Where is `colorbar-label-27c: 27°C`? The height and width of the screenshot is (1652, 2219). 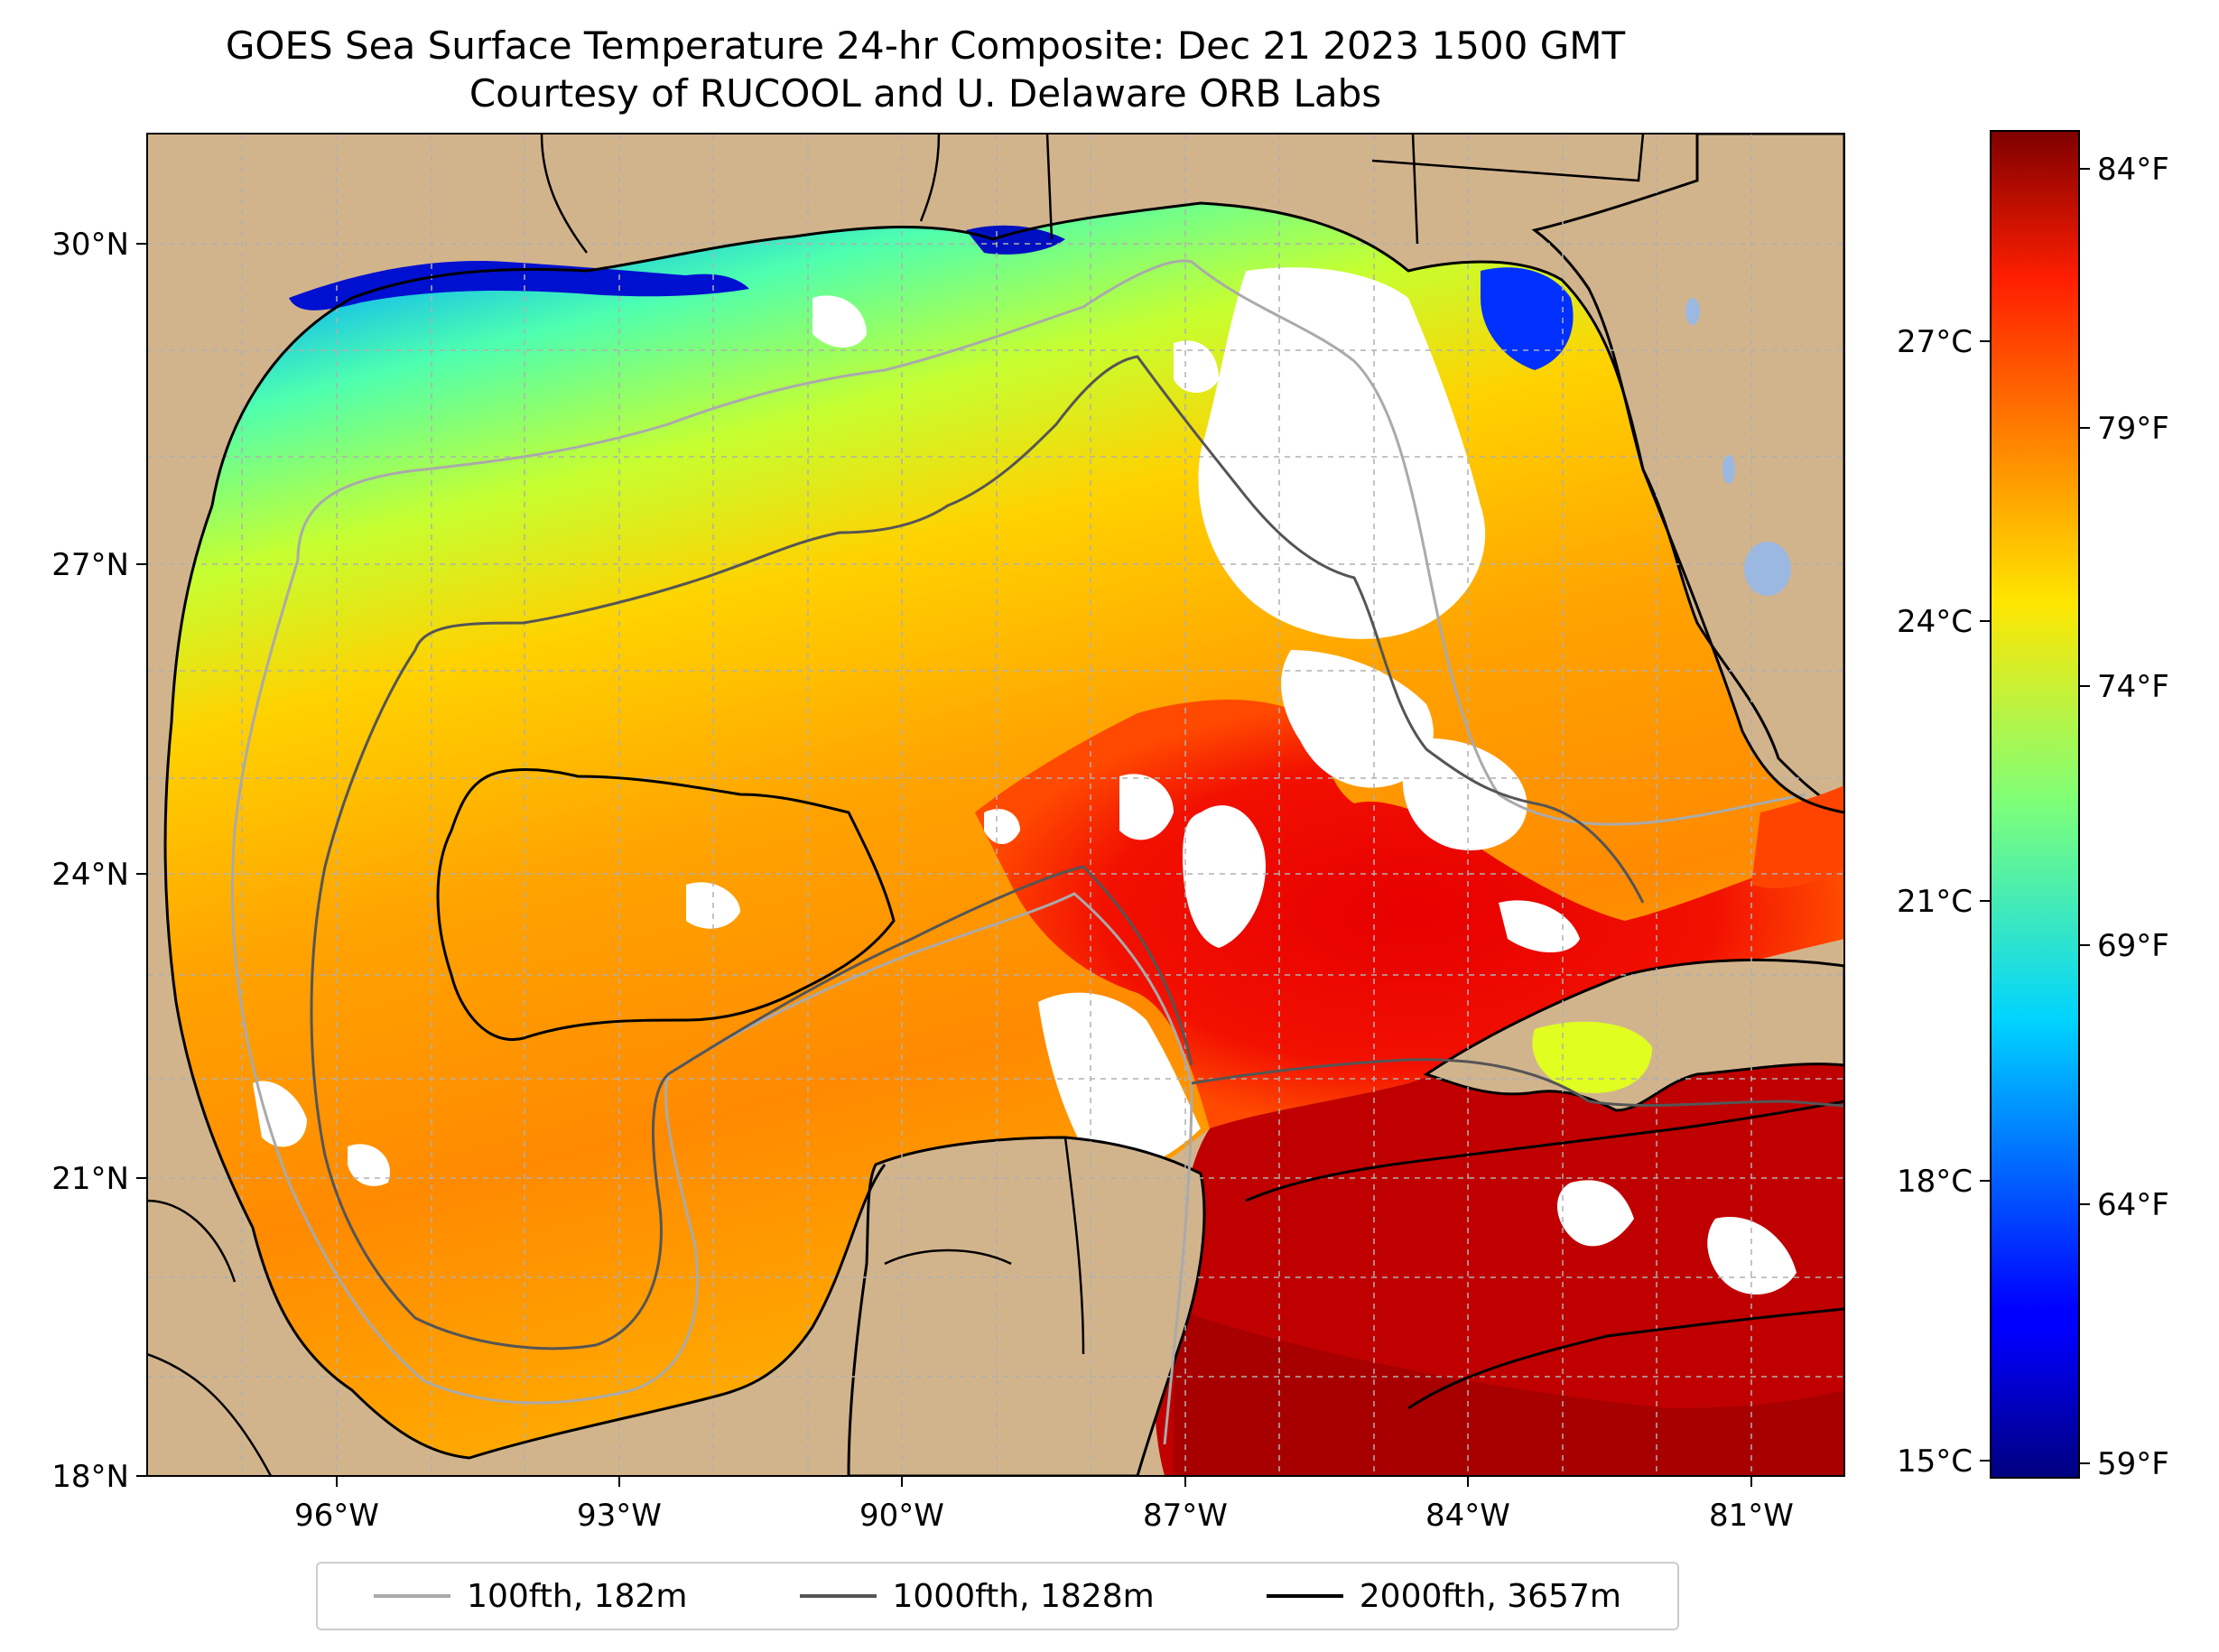 colorbar-label-27c: 27°C is located at coordinates (1935, 342).